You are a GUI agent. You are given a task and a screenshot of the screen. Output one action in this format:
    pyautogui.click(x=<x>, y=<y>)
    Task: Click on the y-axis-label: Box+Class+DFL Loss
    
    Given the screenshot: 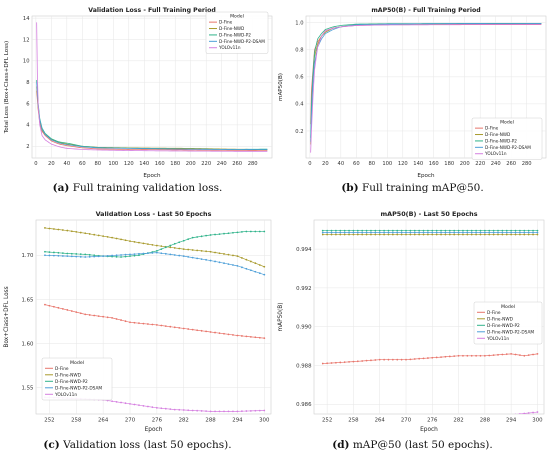 What is the action you would take?
    pyautogui.click(x=7, y=316)
    